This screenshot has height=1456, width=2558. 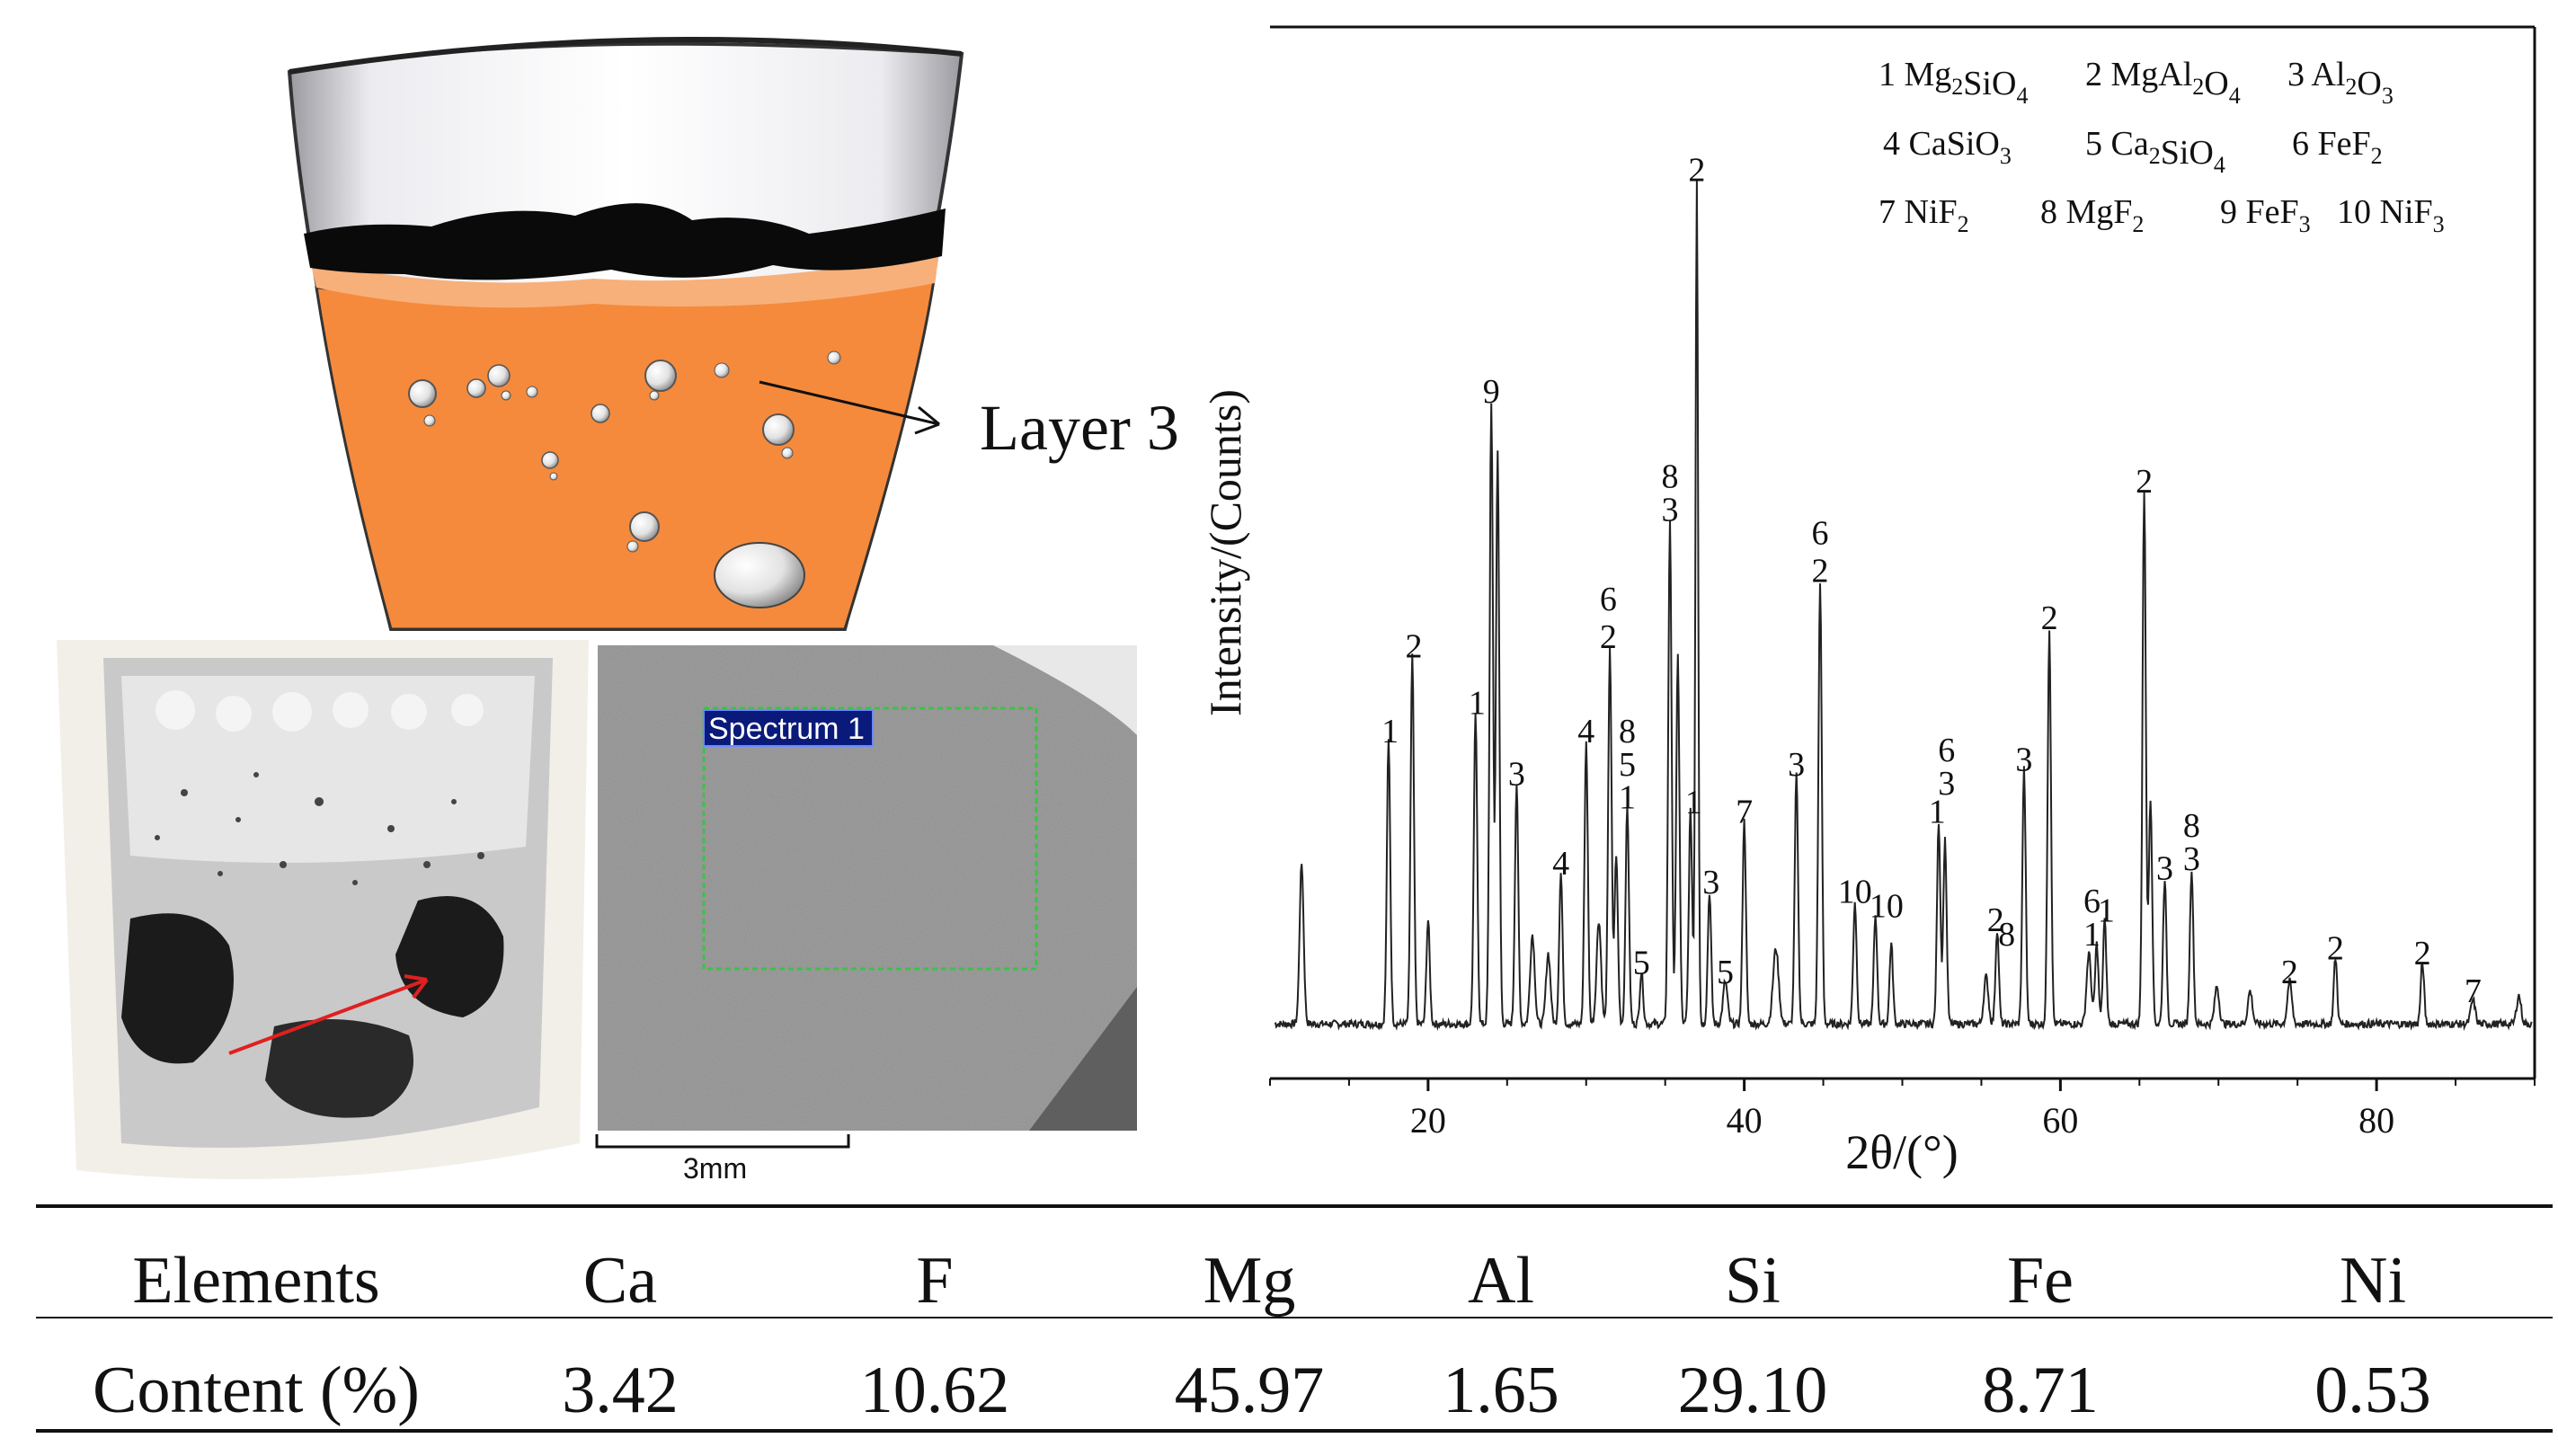 I want to click on element-si: Si, so click(x=1753, y=1281).